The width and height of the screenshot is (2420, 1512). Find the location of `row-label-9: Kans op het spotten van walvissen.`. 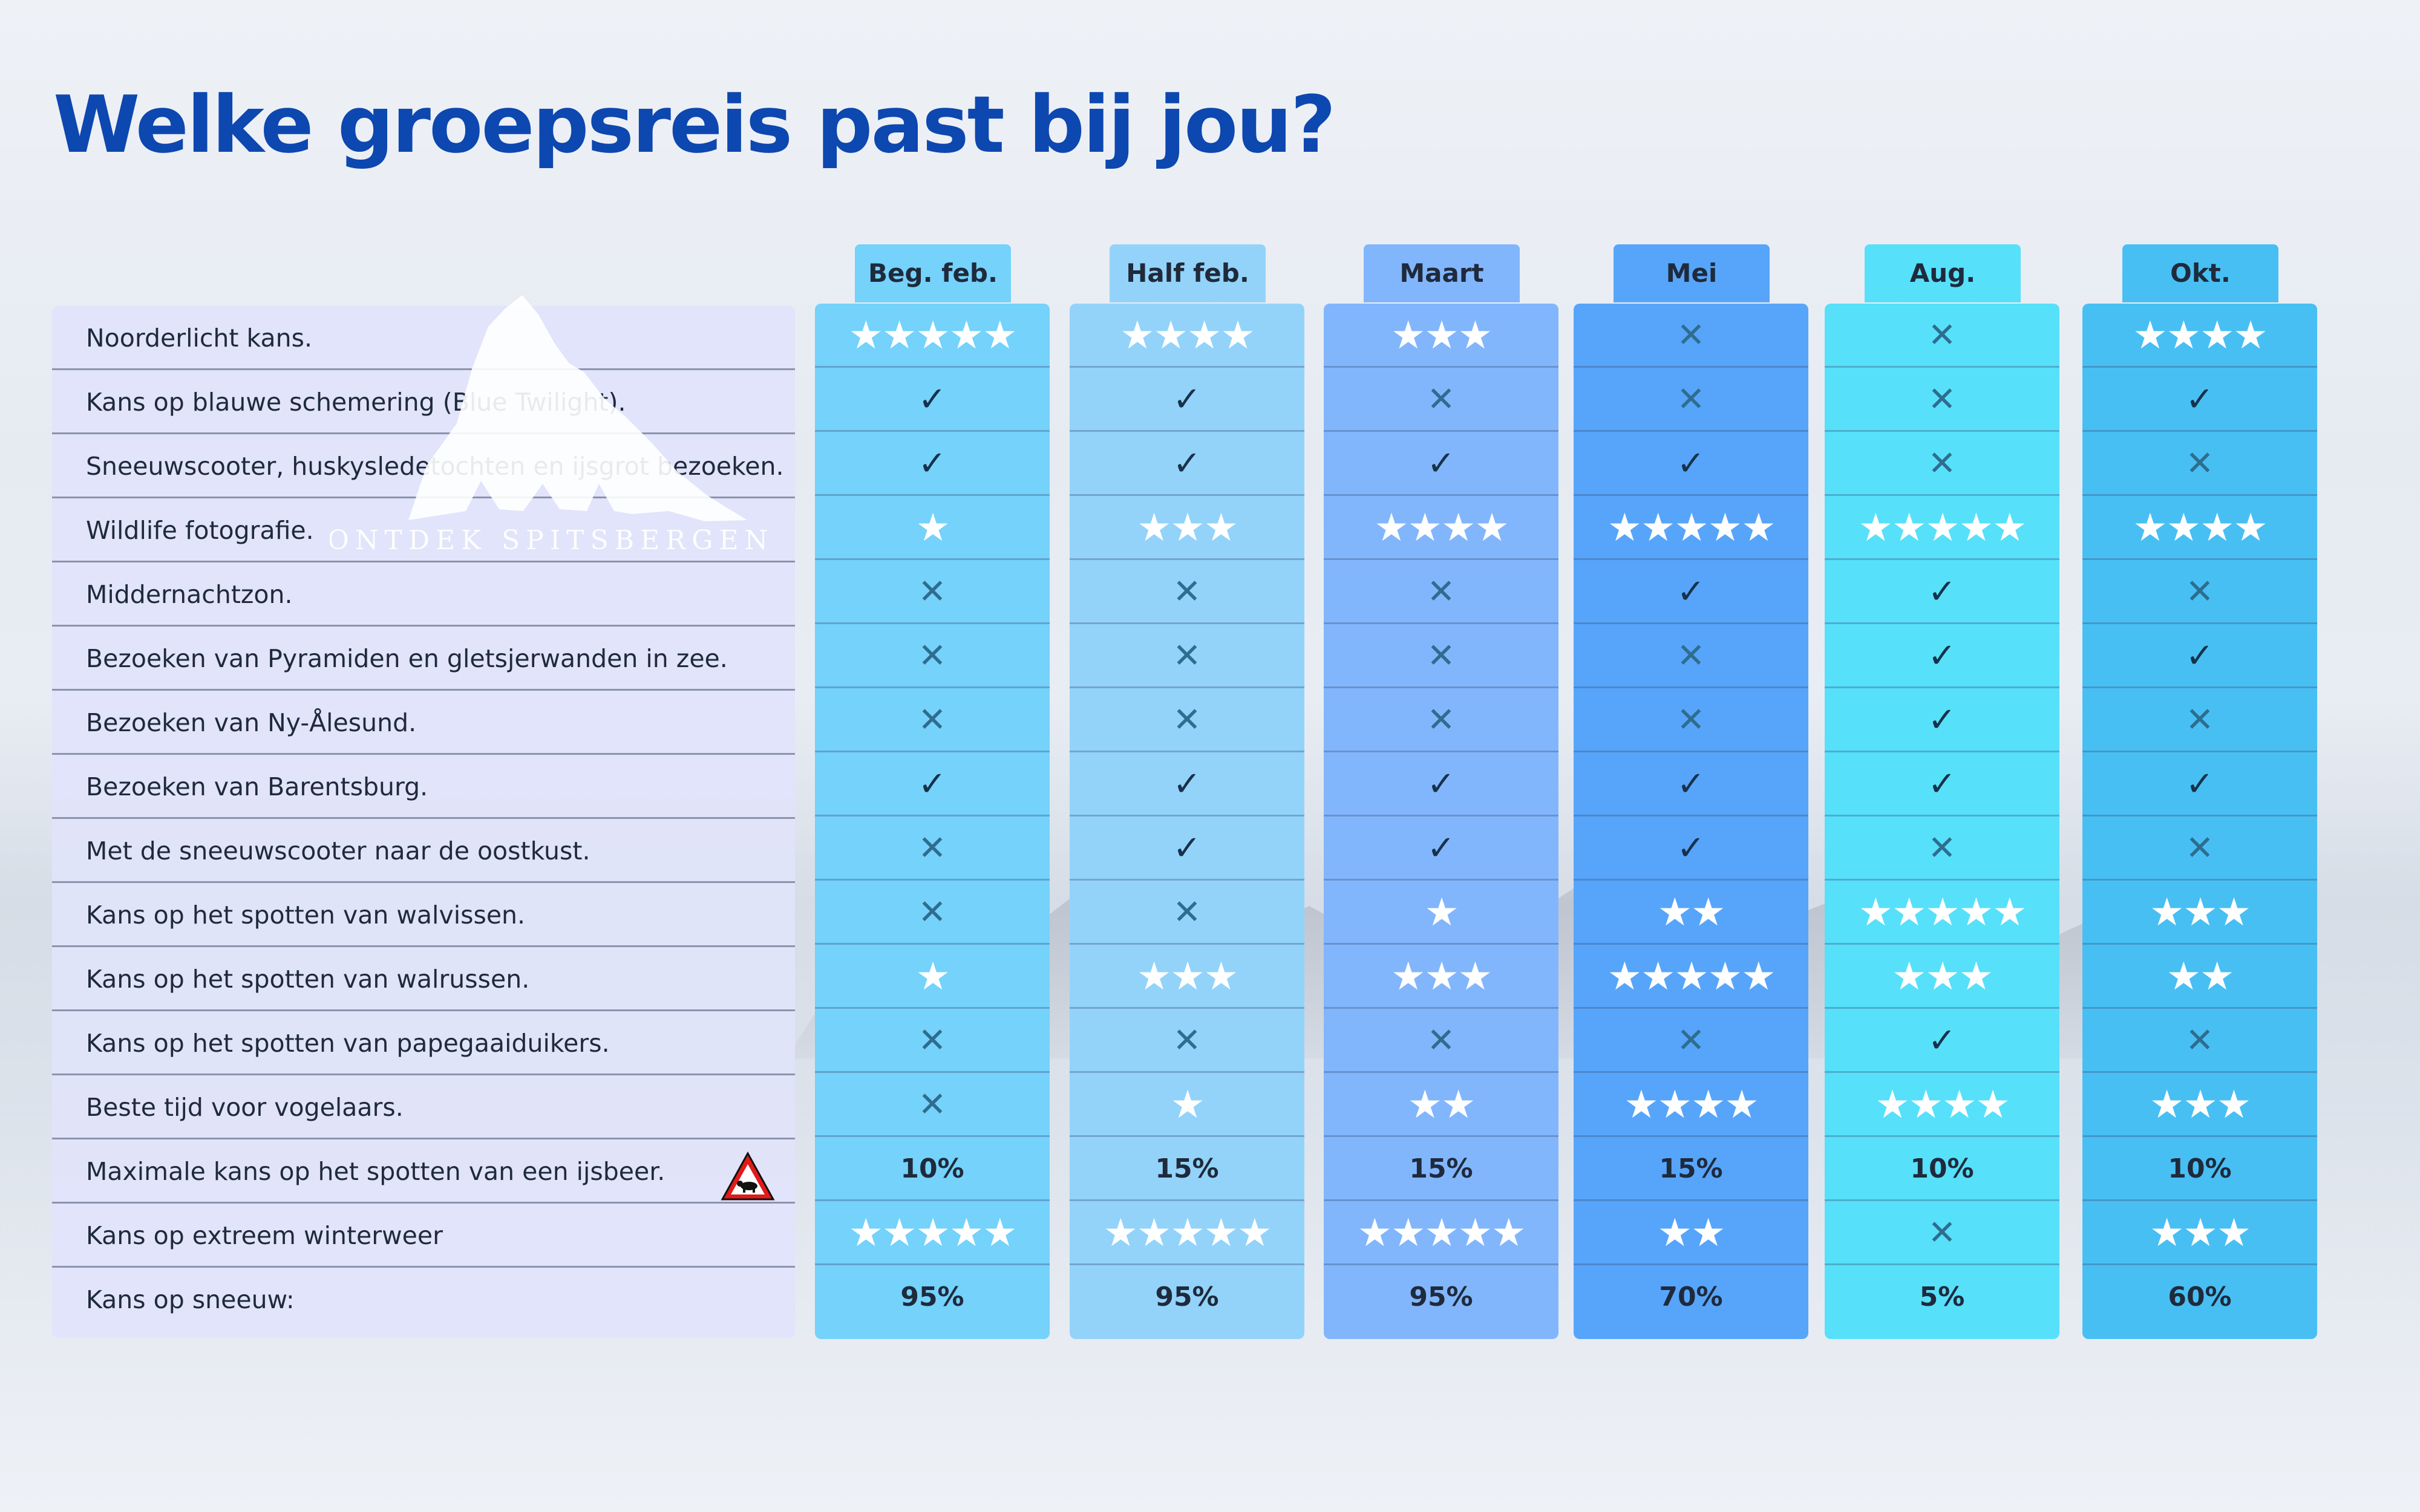

row-label-9: Kans op het spotten van walvissen. is located at coordinates (423, 915).